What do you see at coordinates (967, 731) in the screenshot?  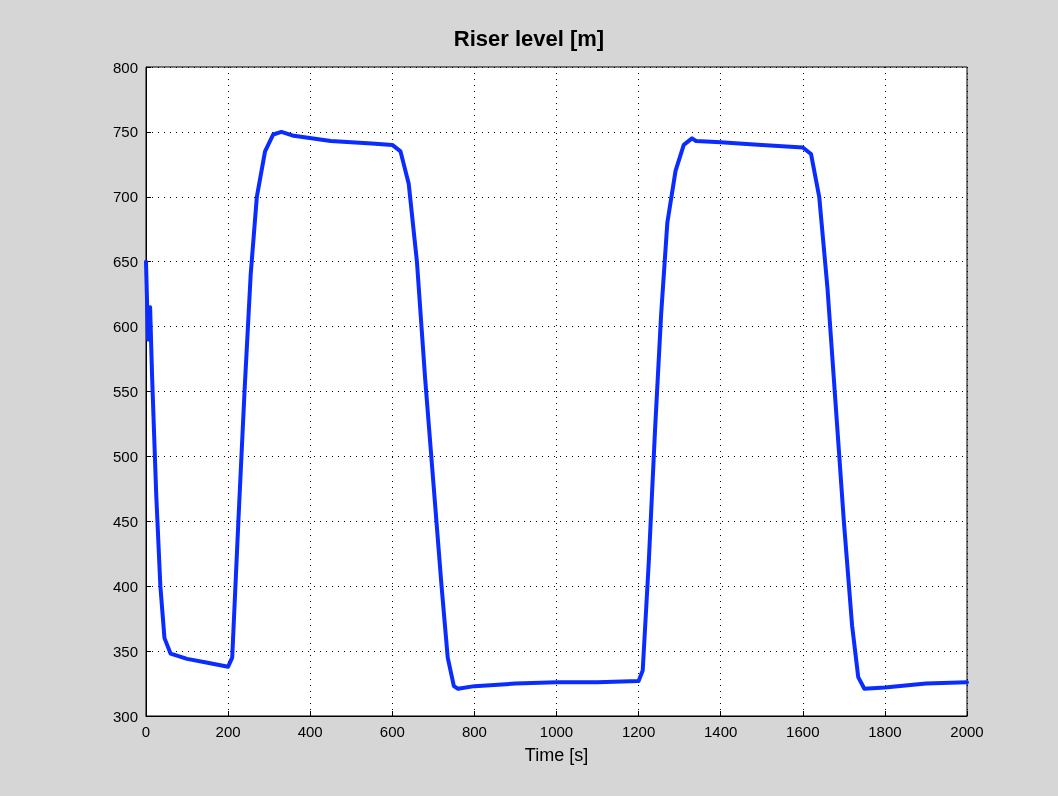 I see `x-tick-label: 2000` at bounding box center [967, 731].